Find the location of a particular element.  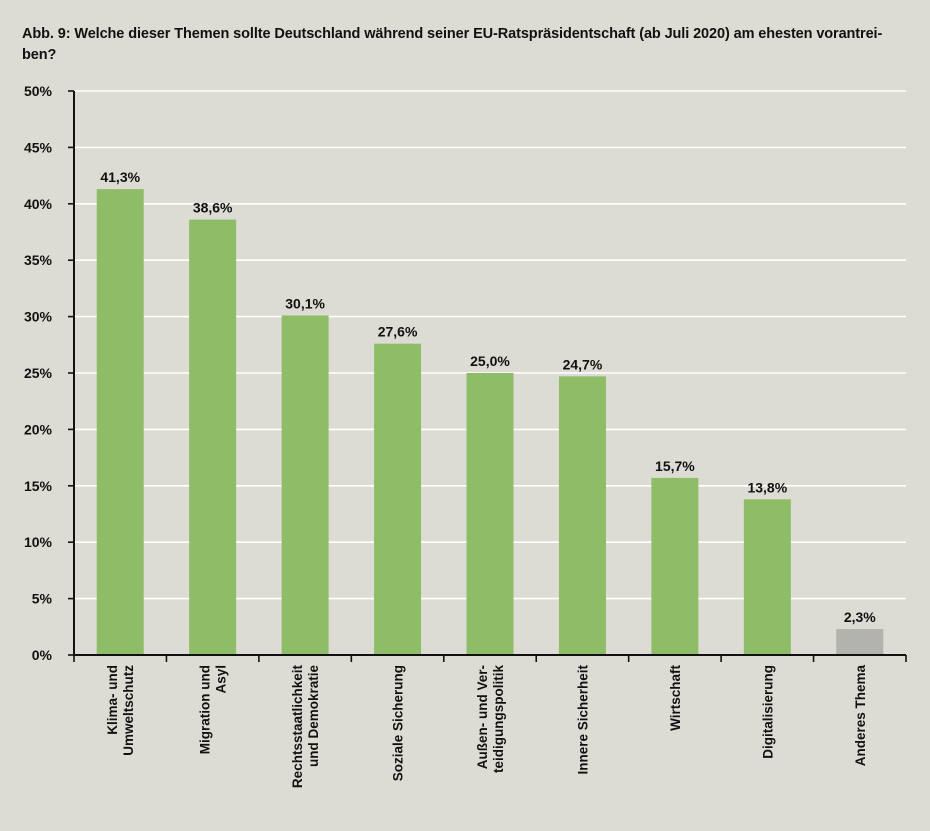

category-label-line: Außen- und Ver- is located at coordinates (482, 717).